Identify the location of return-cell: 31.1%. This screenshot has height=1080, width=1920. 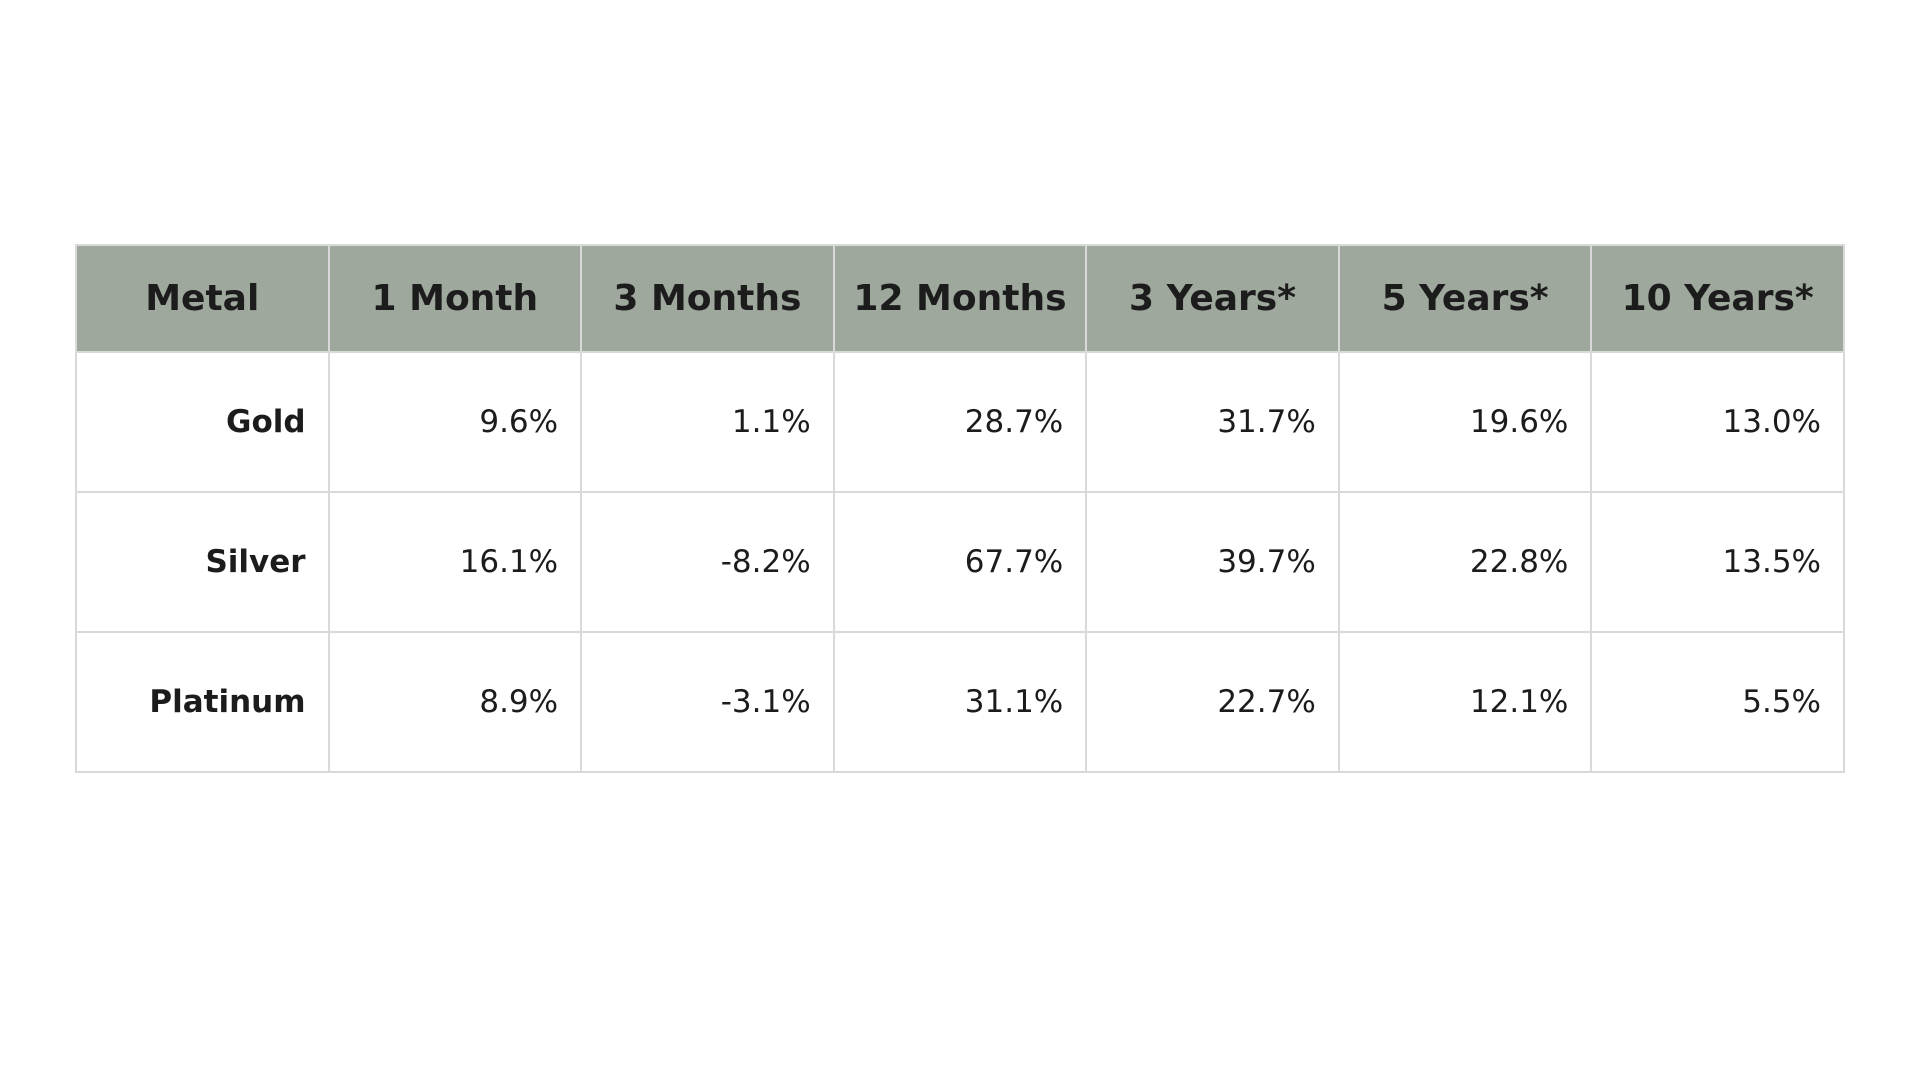
(960, 702).